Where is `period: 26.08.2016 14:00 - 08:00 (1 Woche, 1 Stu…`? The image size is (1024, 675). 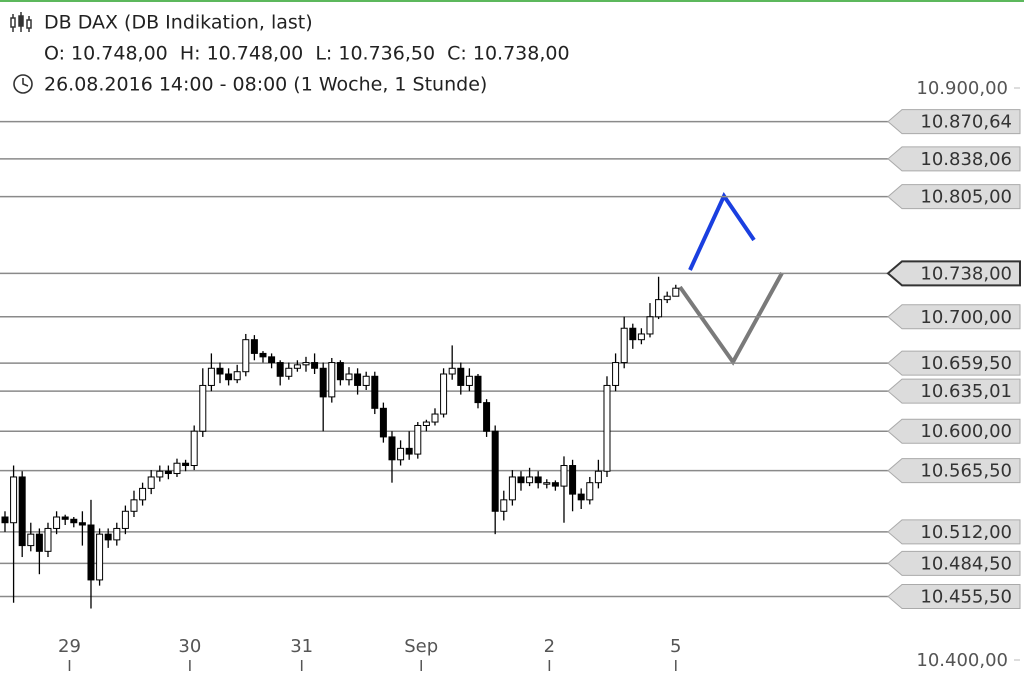
period: 26.08.2016 14:00 - 08:00 (1 Woche, 1 Stu… is located at coordinates (265, 85).